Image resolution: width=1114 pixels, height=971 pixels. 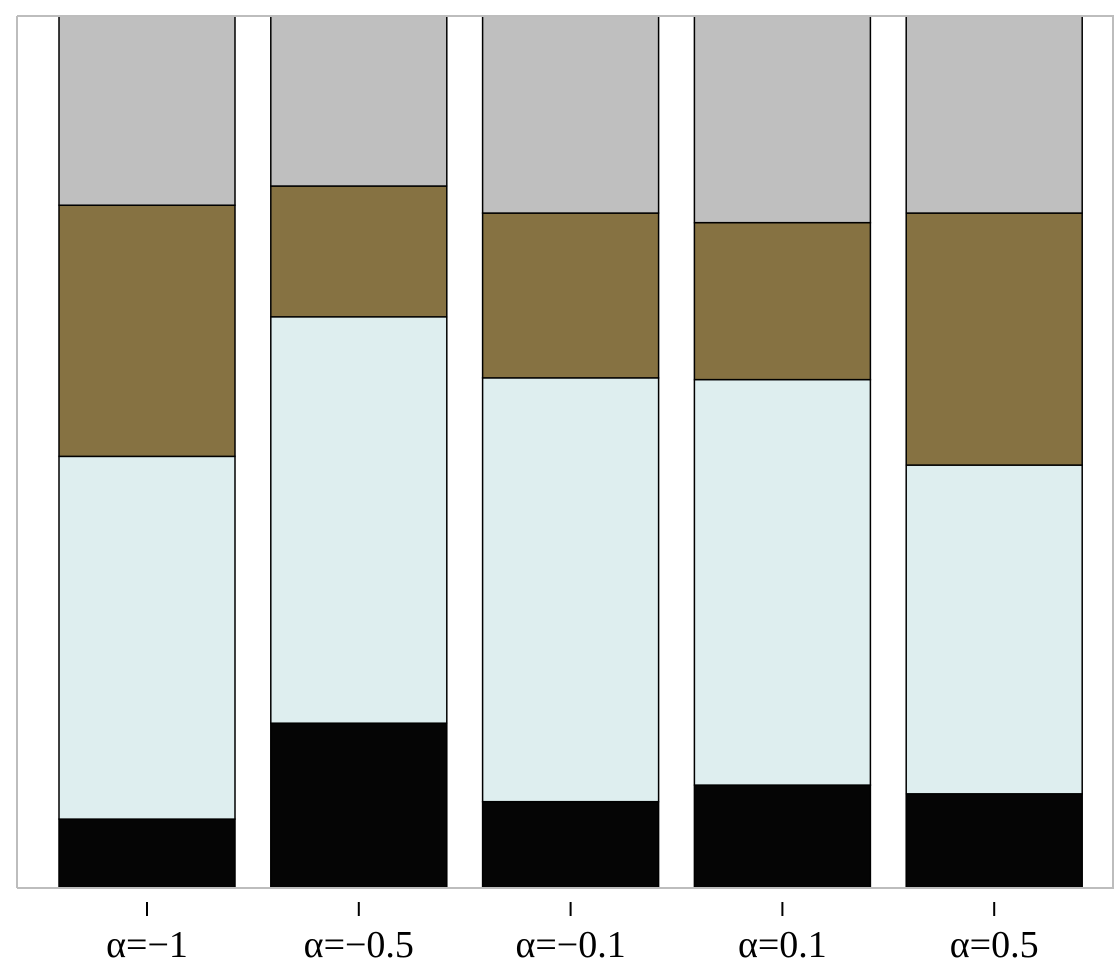 I want to click on x-ticks: α=−1 α=−0.5 α=−0.1 α=0.1 α=0.5, so click(x=572, y=934).